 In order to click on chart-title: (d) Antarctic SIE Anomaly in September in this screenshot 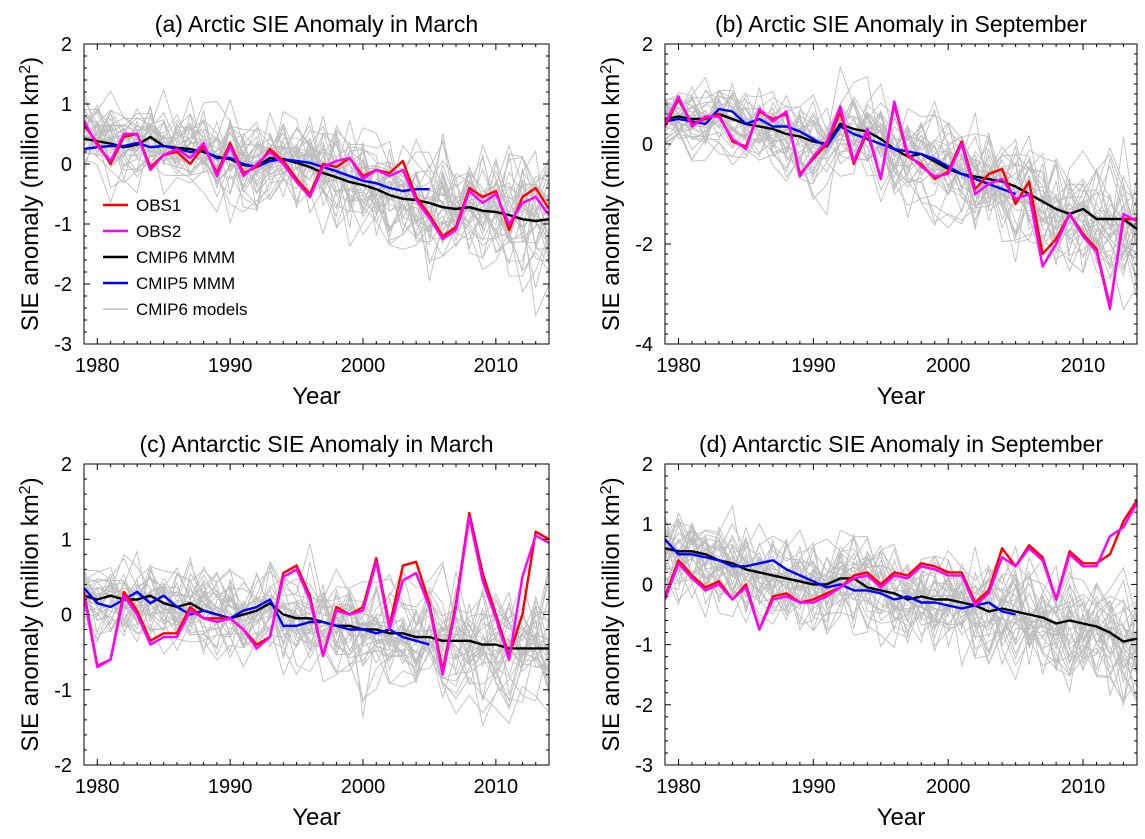, I will do `click(901, 444)`.